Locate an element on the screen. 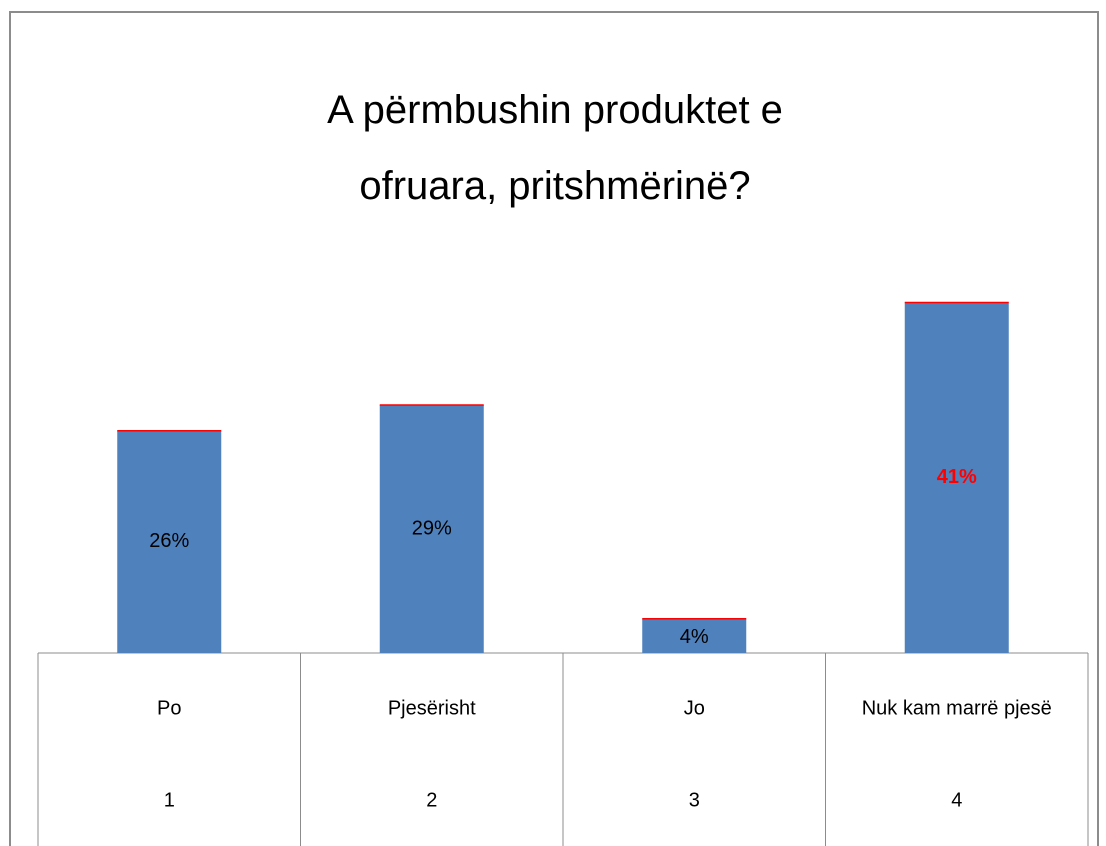  x-tick-label: 4 is located at coordinates (956, 800).